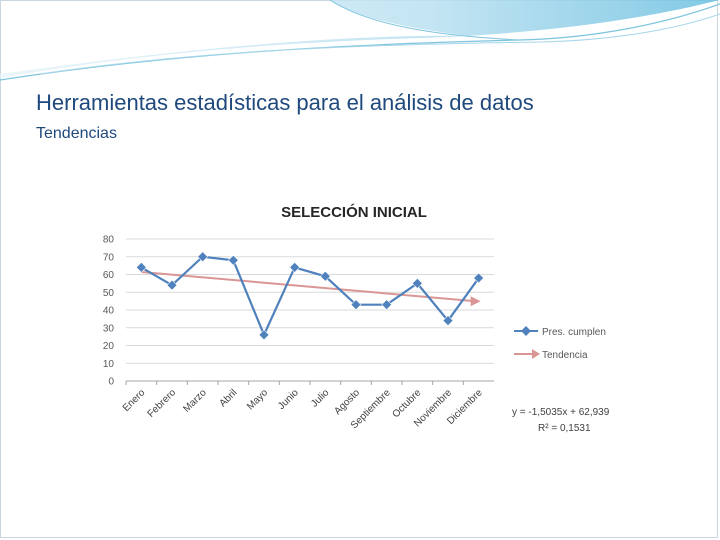 This screenshot has height=540, width=720. What do you see at coordinates (475, 301) in the screenshot?
I see `trend-arrow` at bounding box center [475, 301].